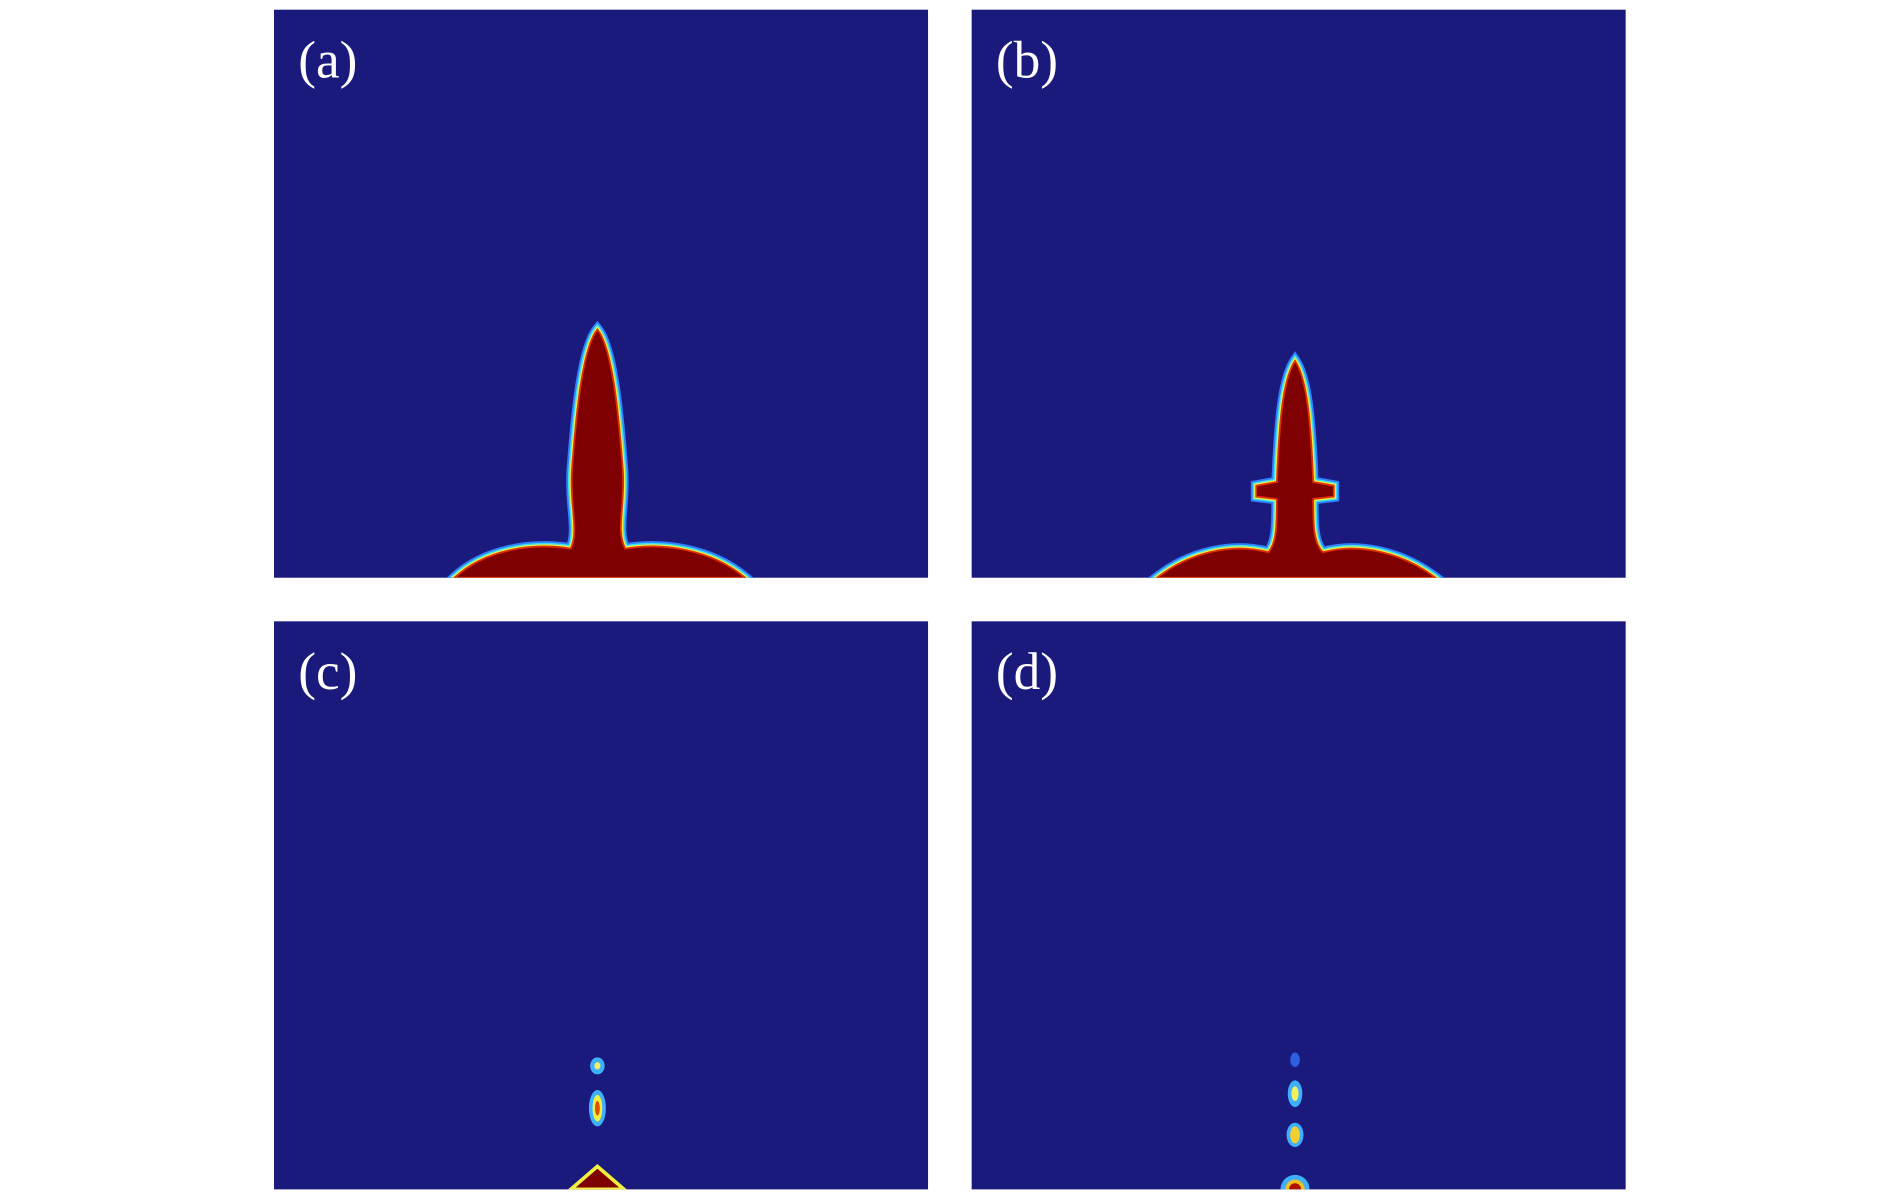 The width and height of the screenshot is (1890, 1193). What do you see at coordinates (1295, 1060) in the screenshot?
I see `droplet-halo` at bounding box center [1295, 1060].